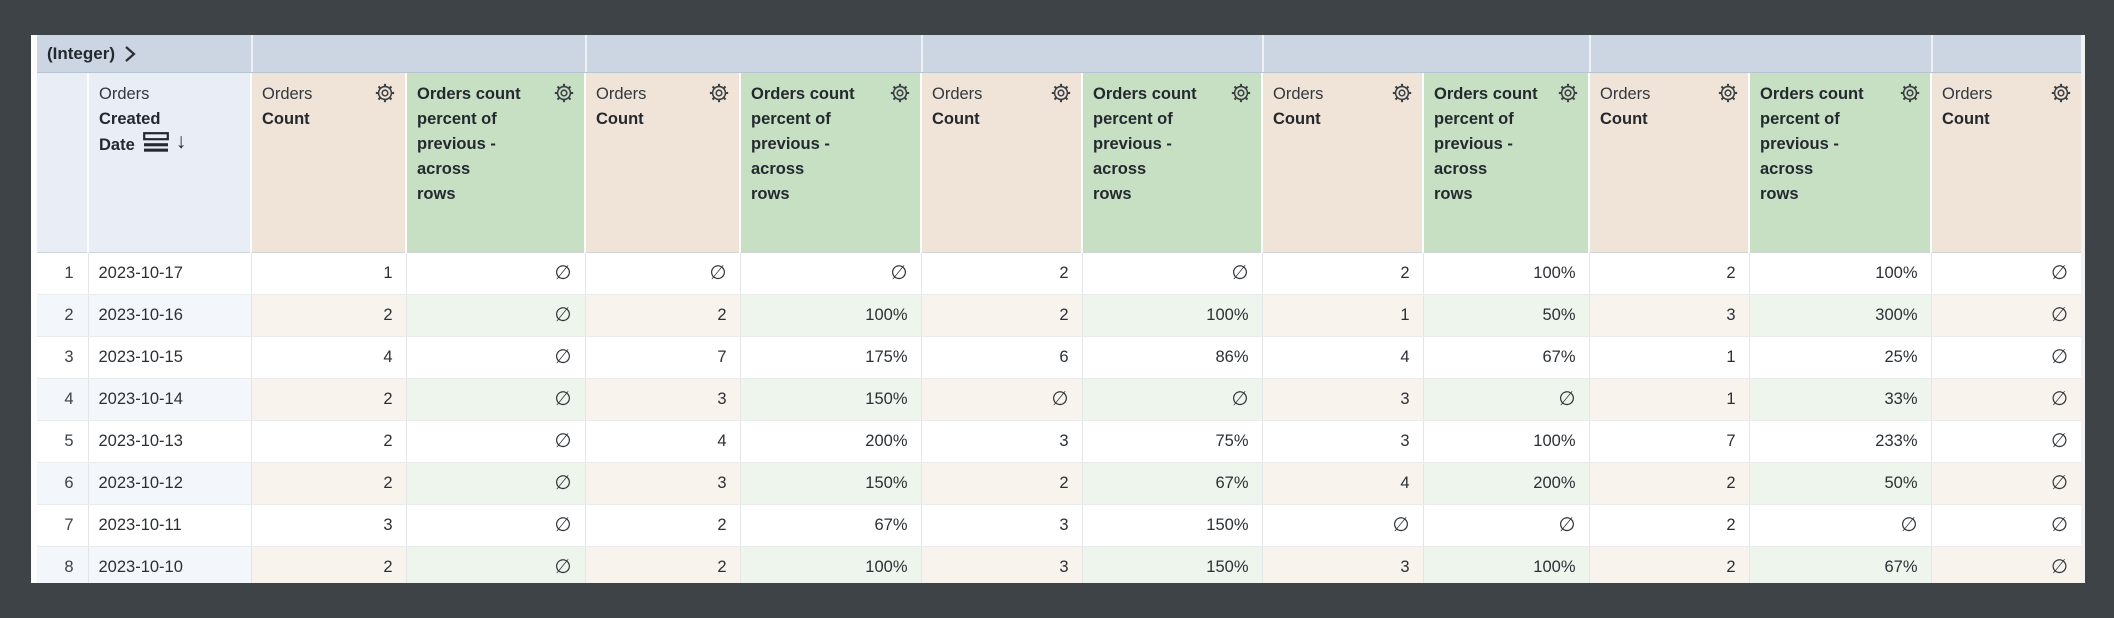  Describe the element at coordinates (170, 357) in the screenshot. I see `date-cell: 2023-10-15` at that location.